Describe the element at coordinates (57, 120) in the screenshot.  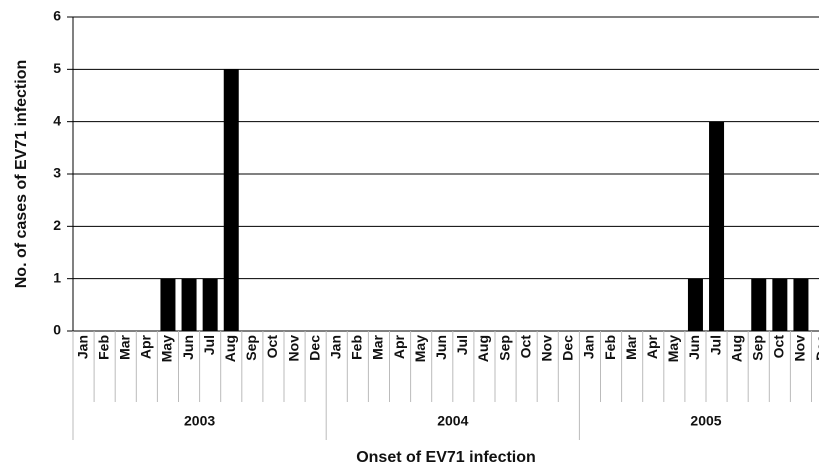
I see `y-tick-label: 4` at that location.